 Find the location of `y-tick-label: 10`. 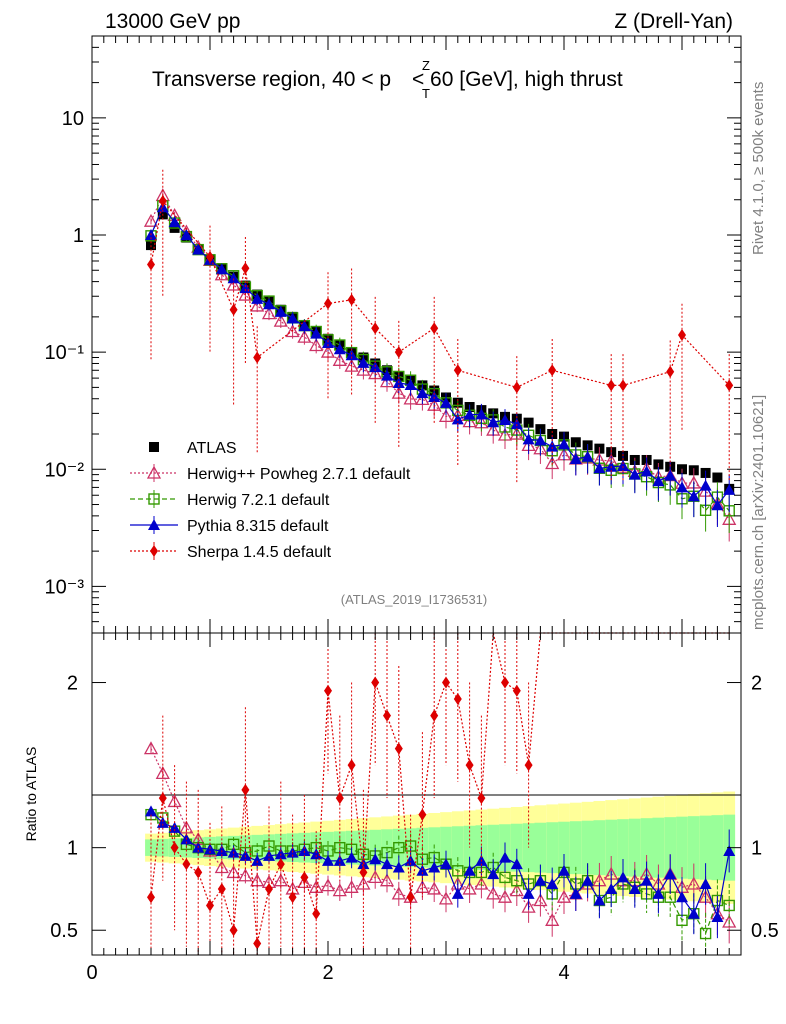

y-tick-label: 10 is located at coordinates (73, 119).